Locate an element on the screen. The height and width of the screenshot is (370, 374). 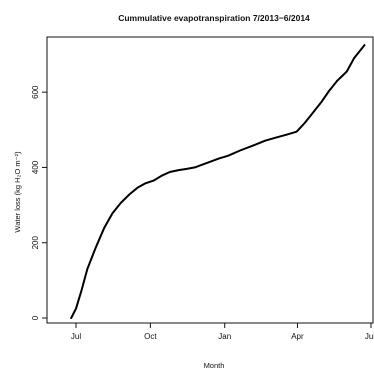
y-tick-label: 600 is located at coordinates (35, 92).